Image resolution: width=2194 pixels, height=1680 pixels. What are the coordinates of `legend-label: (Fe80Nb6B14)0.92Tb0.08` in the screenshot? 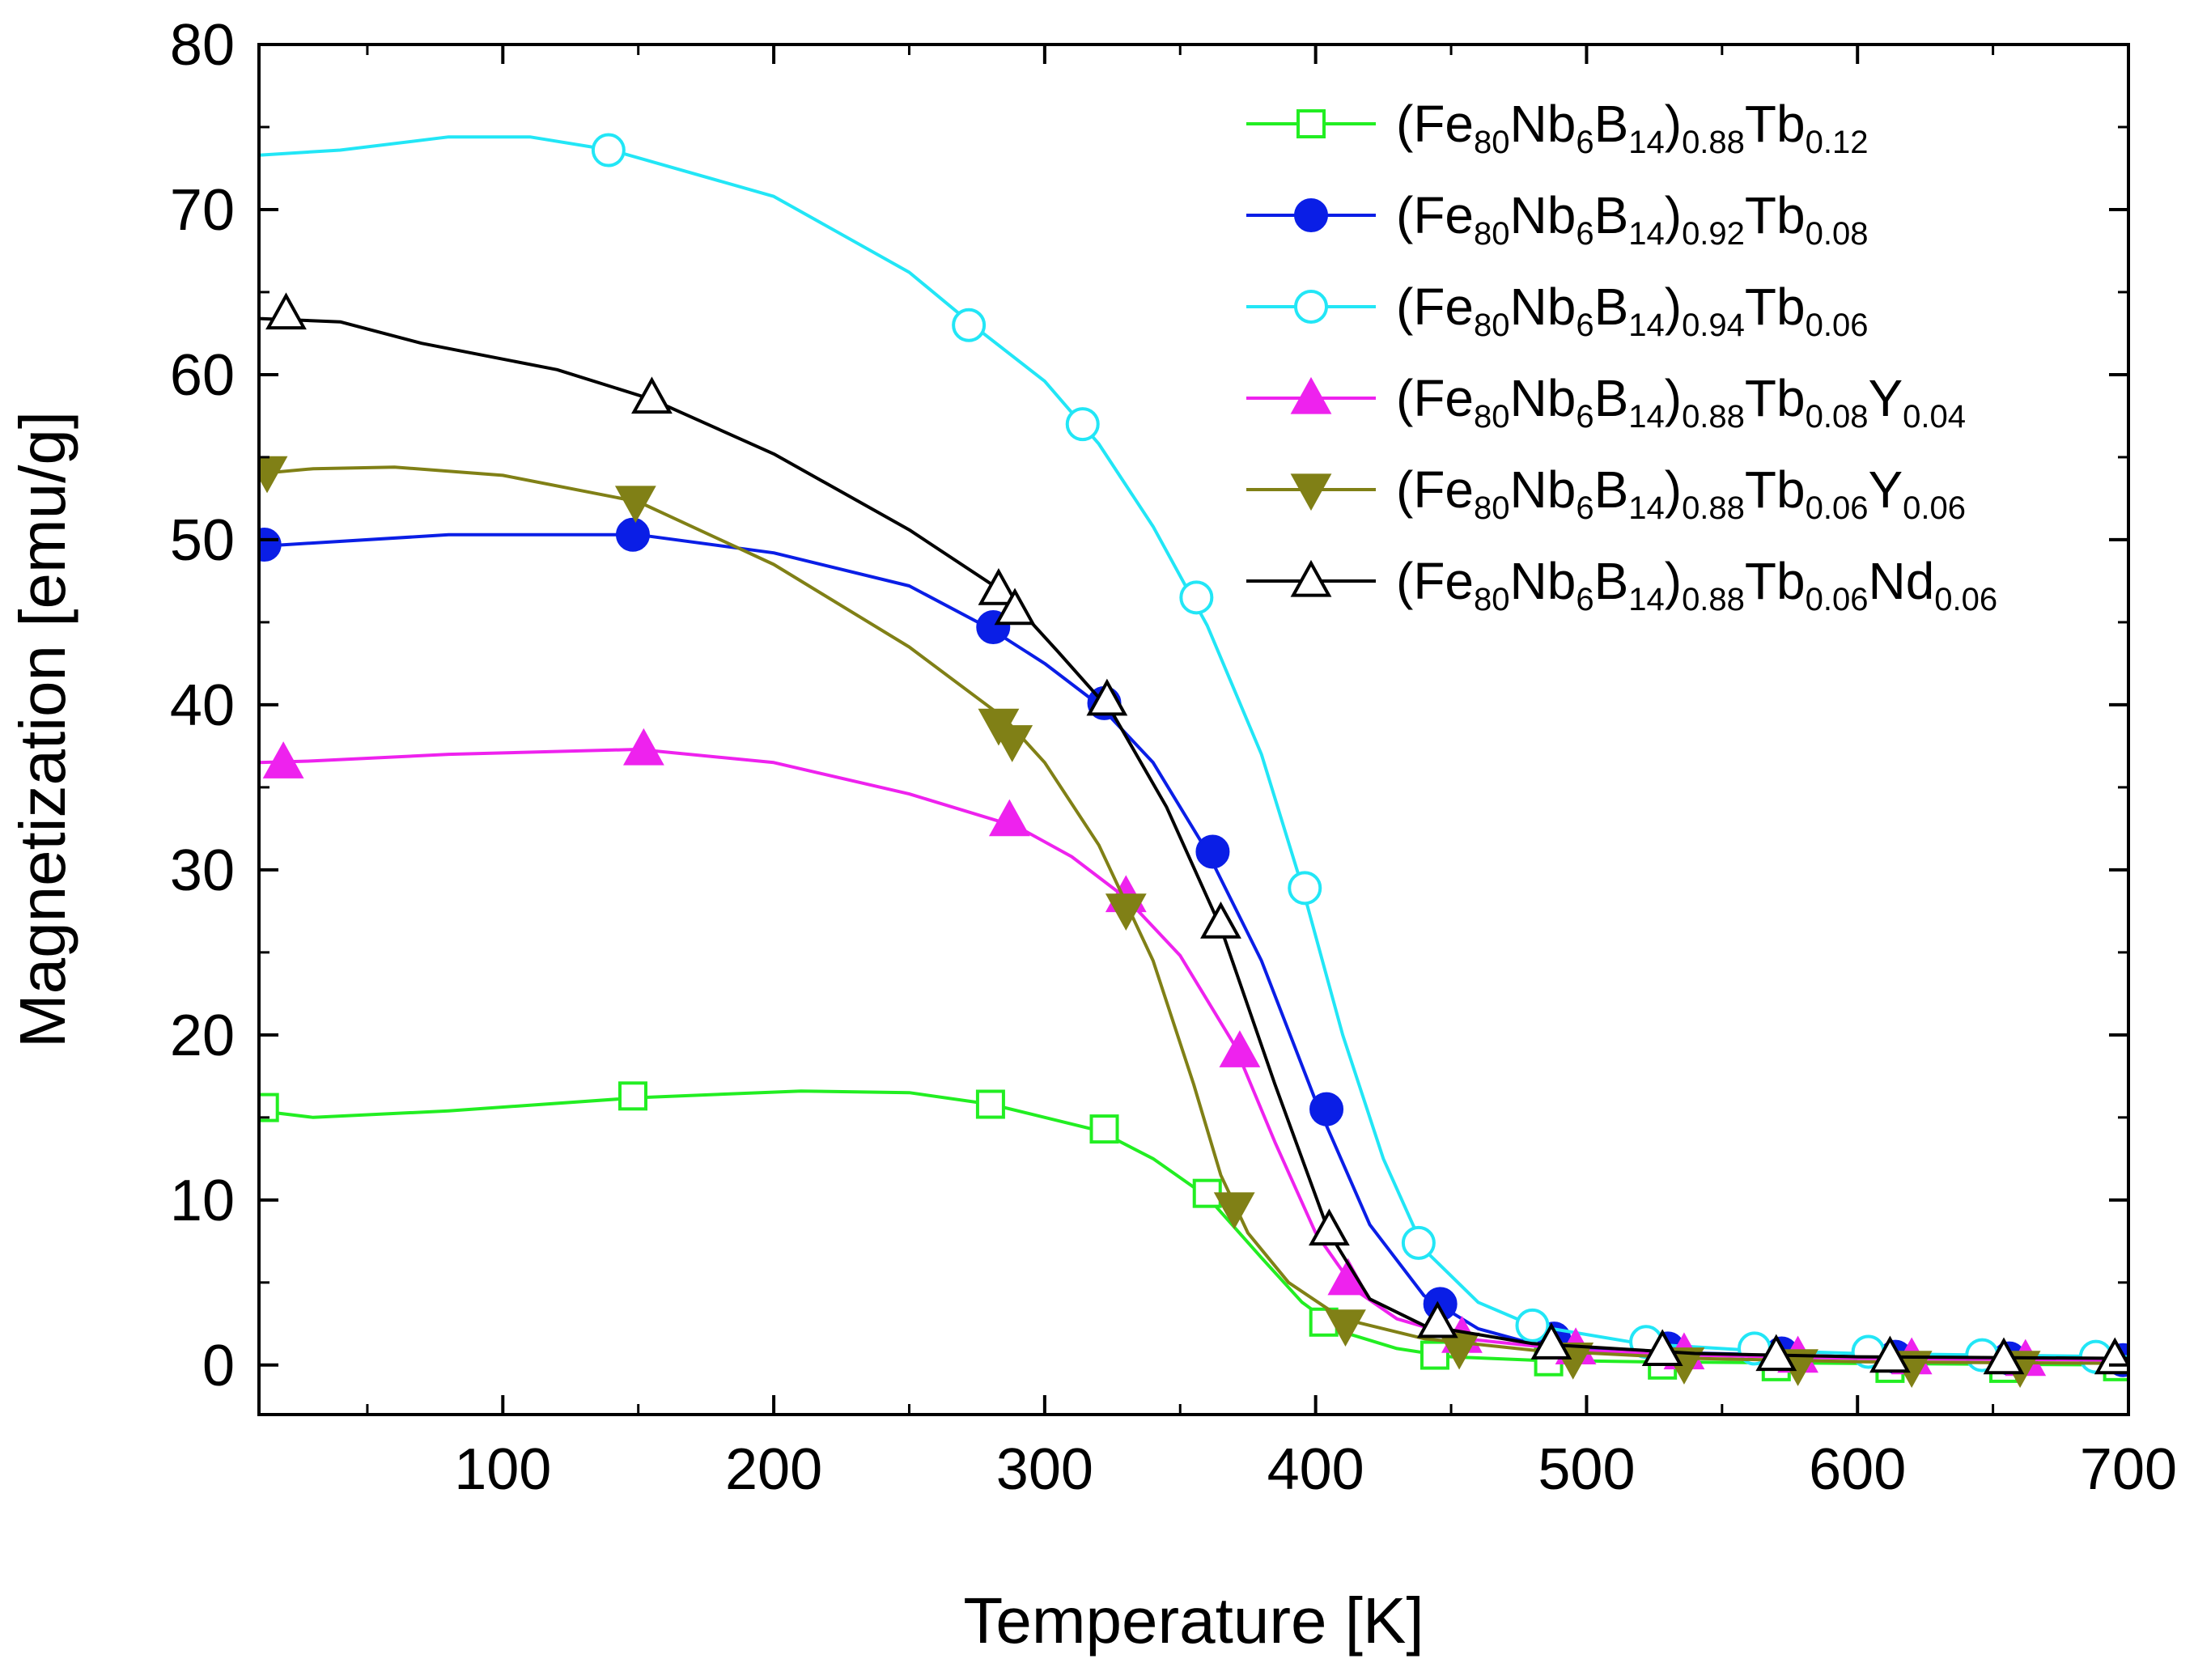 It's located at (1632, 219).